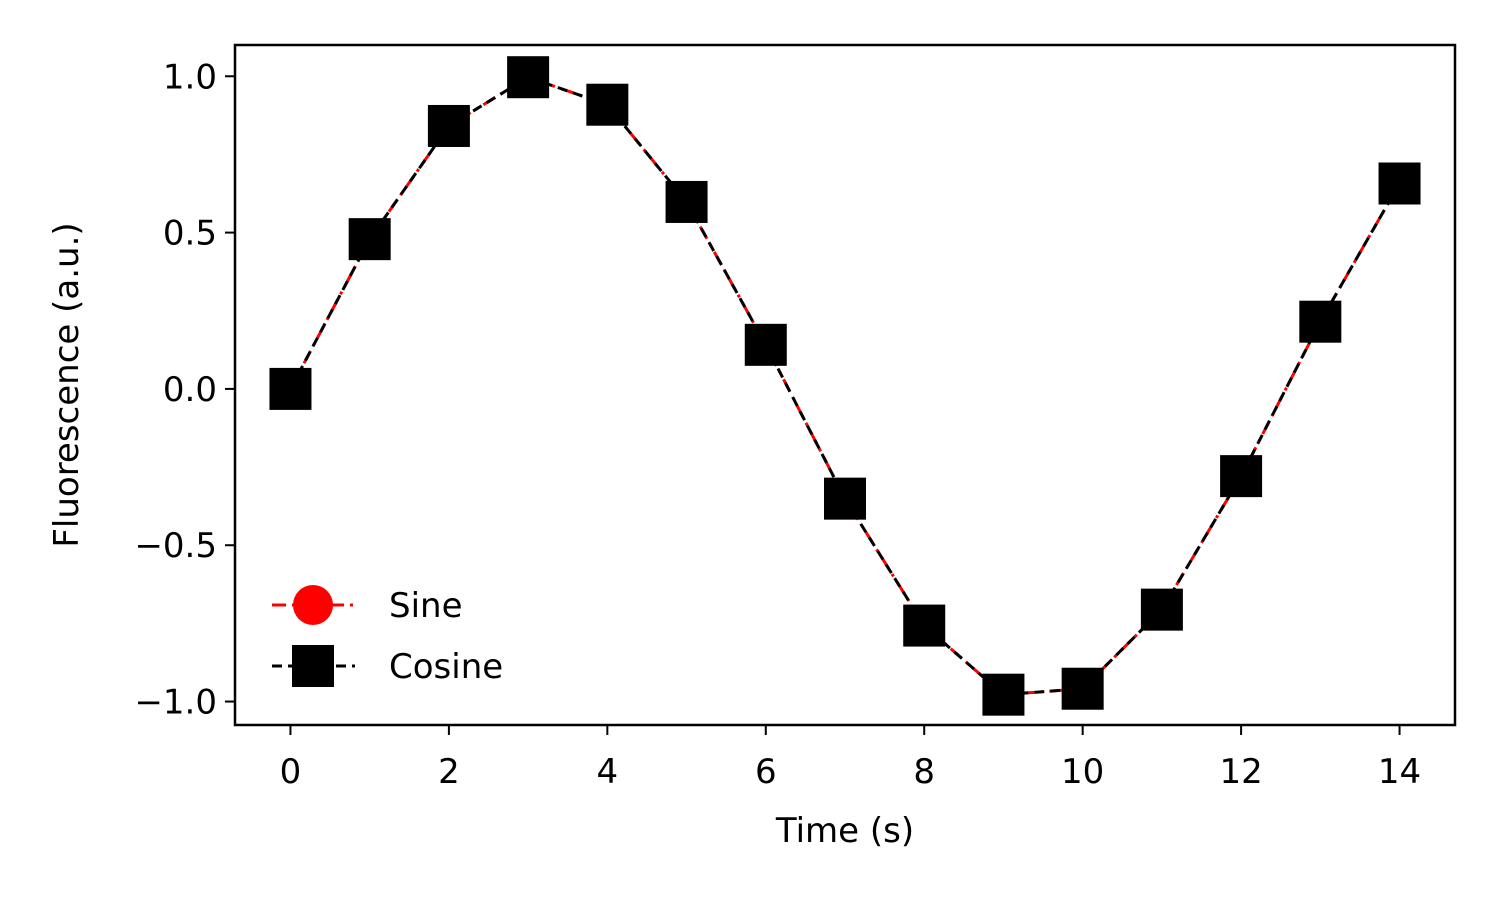 This screenshot has height=900, width=1500. I want to click on y-axis-label: Fluorescence (a.u.), so click(67, 384).